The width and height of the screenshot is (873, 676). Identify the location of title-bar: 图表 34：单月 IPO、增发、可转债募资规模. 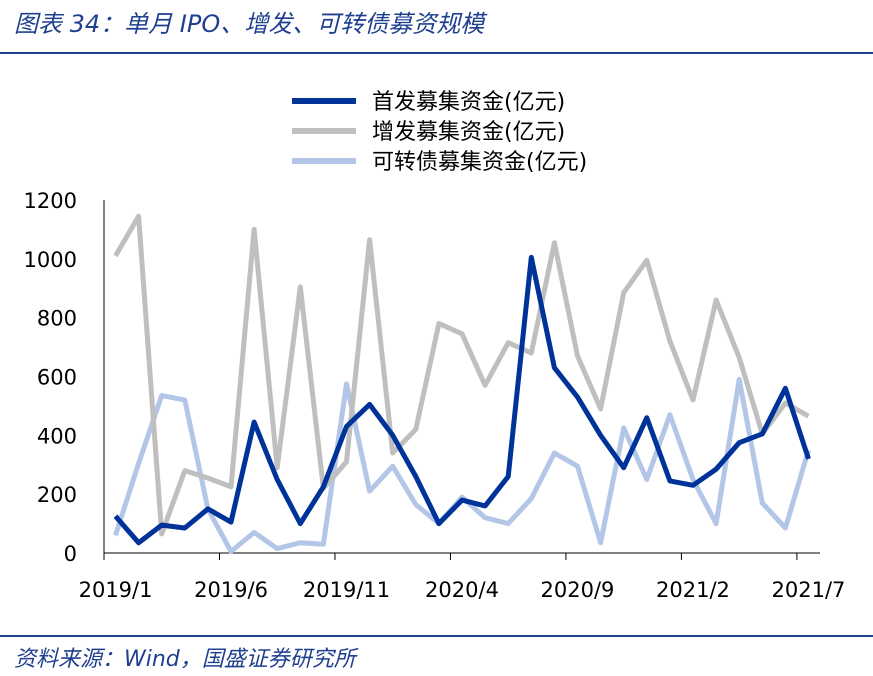
(436, 27).